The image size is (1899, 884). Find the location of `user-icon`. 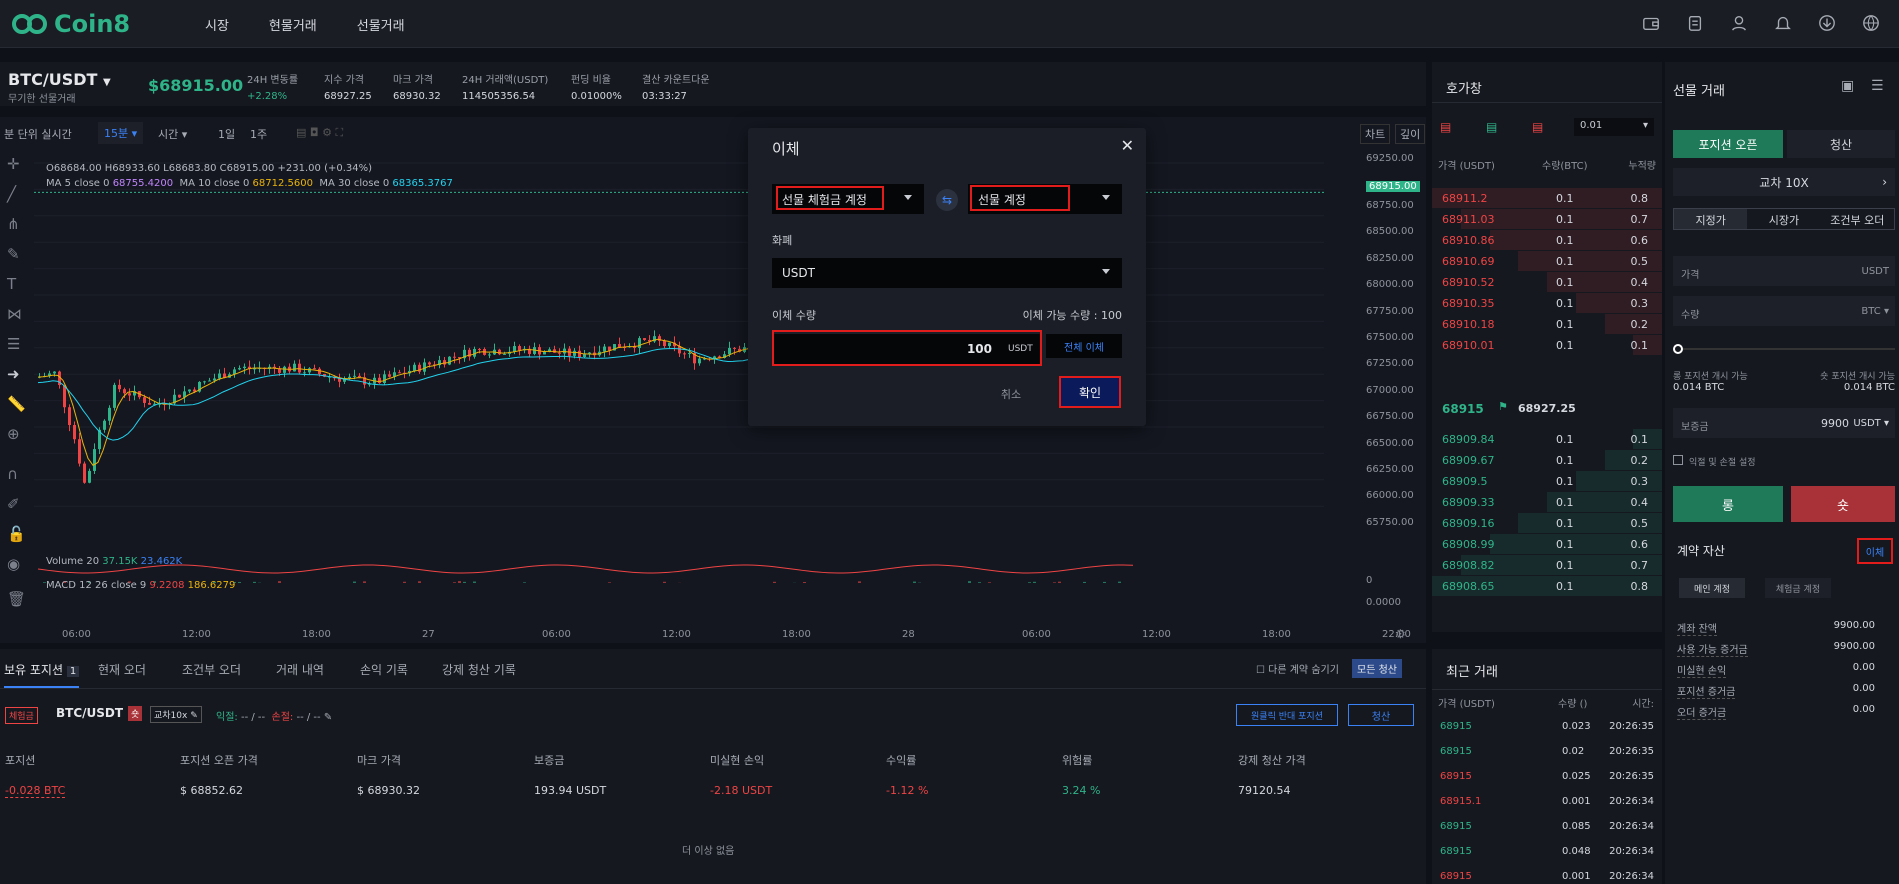

user-icon is located at coordinates (1739, 23).